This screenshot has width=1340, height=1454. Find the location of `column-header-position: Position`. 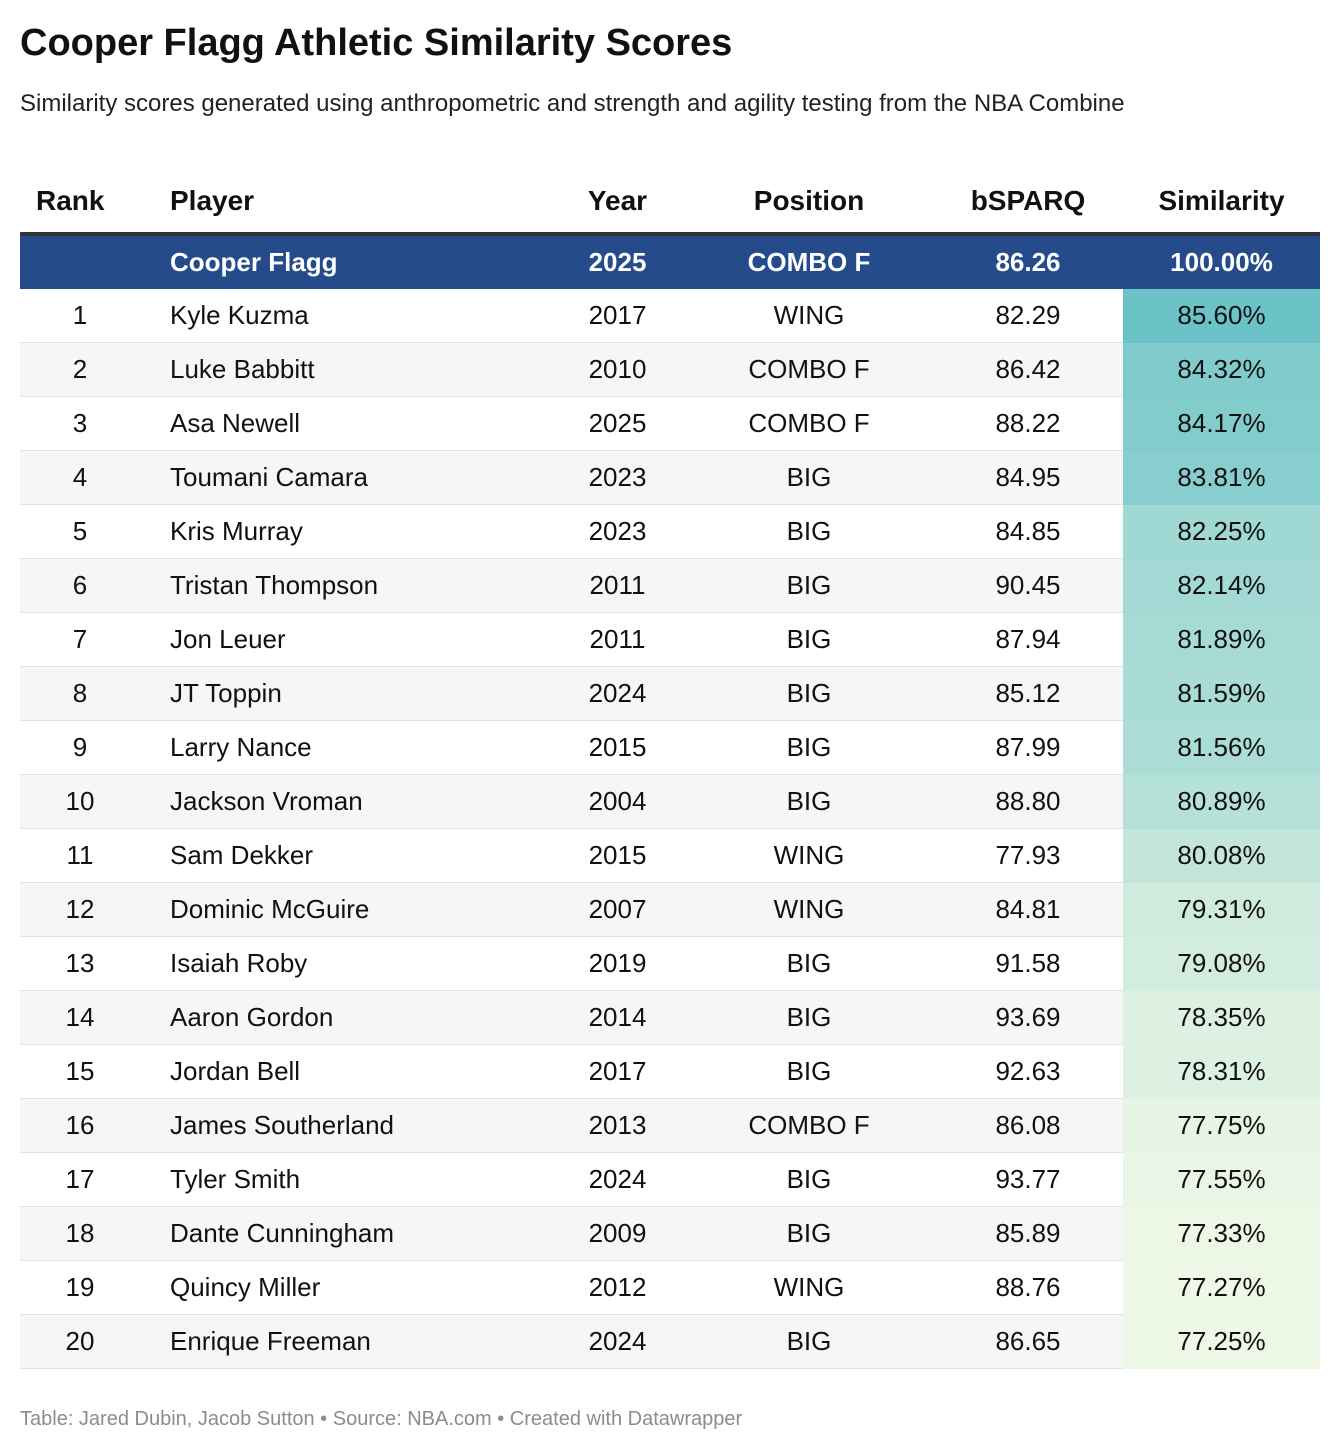

column-header-position: Position is located at coordinates (809, 203).